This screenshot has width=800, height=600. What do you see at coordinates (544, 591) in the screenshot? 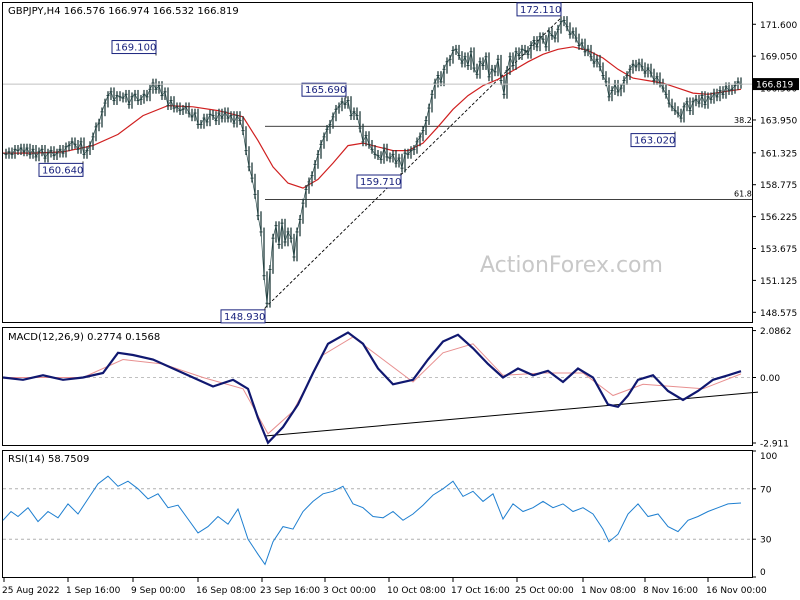
I see `time-tick-label: 25 Oct 00:00` at bounding box center [544, 591].